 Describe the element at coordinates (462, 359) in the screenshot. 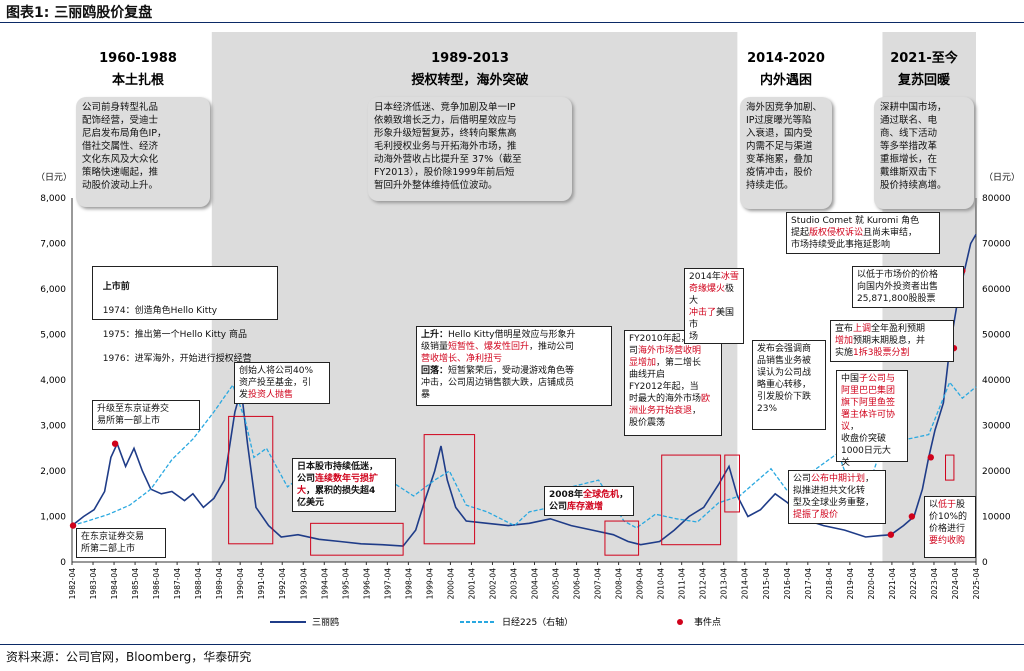

I see `annotation-red-text: 营收增长、净利扭亏` at that location.